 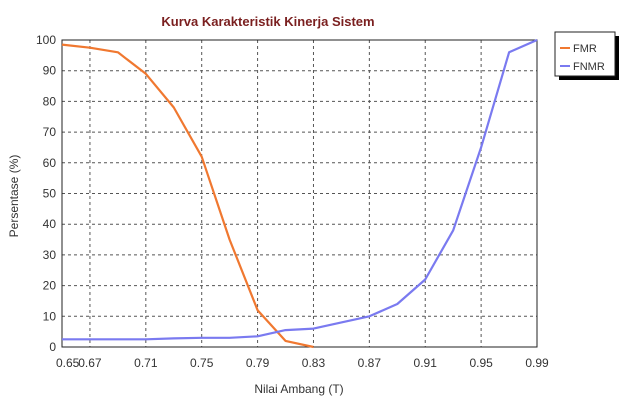 What do you see at coordinates (14, 196) in the screenshot?
I see `y-axis-label: Persentase (%)` at bounding box center [14, 196].